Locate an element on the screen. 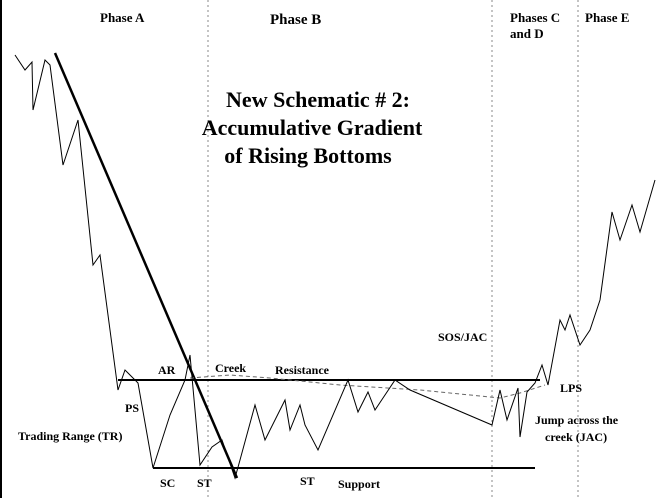 The height and width of the screenshot is (498, 664). phase-label: and D is located at coordinates (527, 33).